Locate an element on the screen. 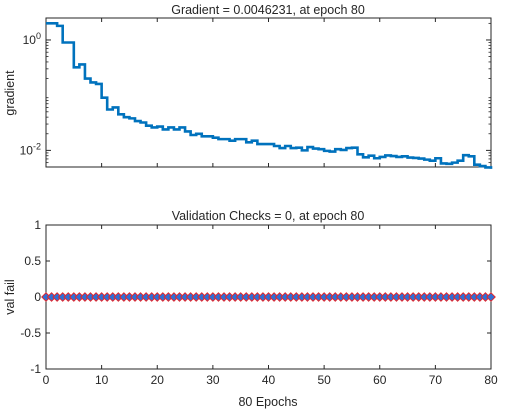 The width and height of the screenshot is (505, 416). validation-x-axis-label: 80 Epochs is located at coordinates (267, 402).